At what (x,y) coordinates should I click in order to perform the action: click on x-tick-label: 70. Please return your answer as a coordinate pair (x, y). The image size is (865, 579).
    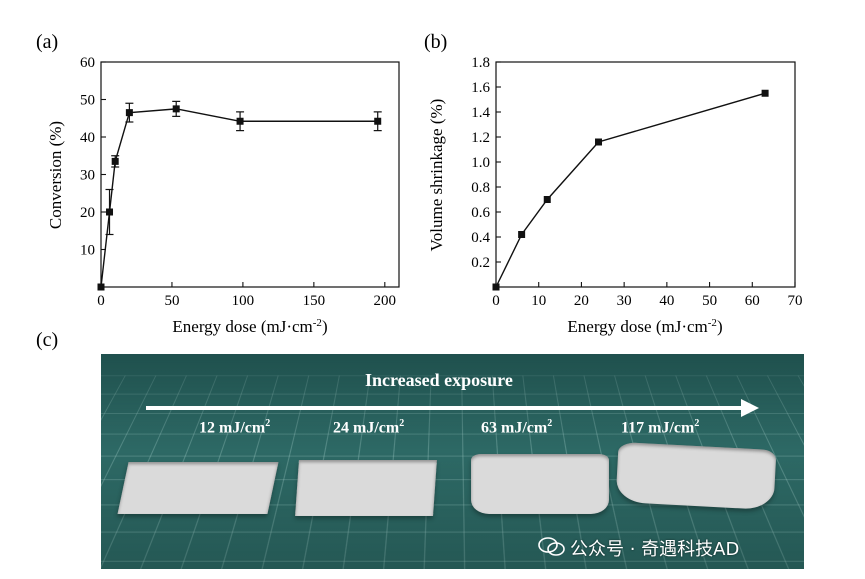
    Looking at the image, I should click on (795, 301).